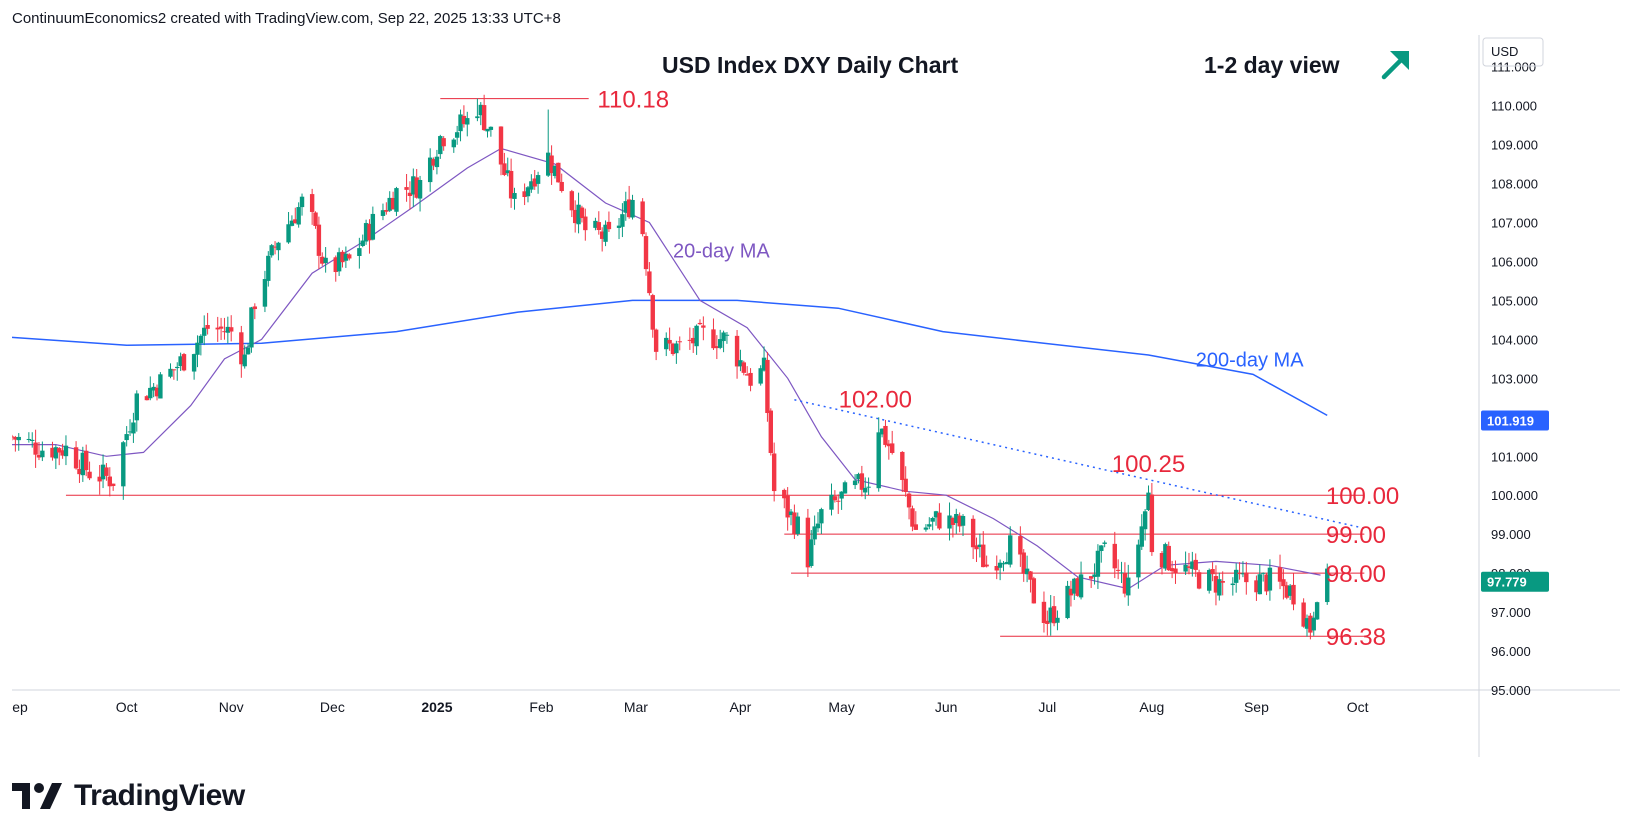 The height and width of the screenshot is (828, 1632). Describe the element at coordinates (1513, 52) in the screenshot. I see `currency-button` at that location.